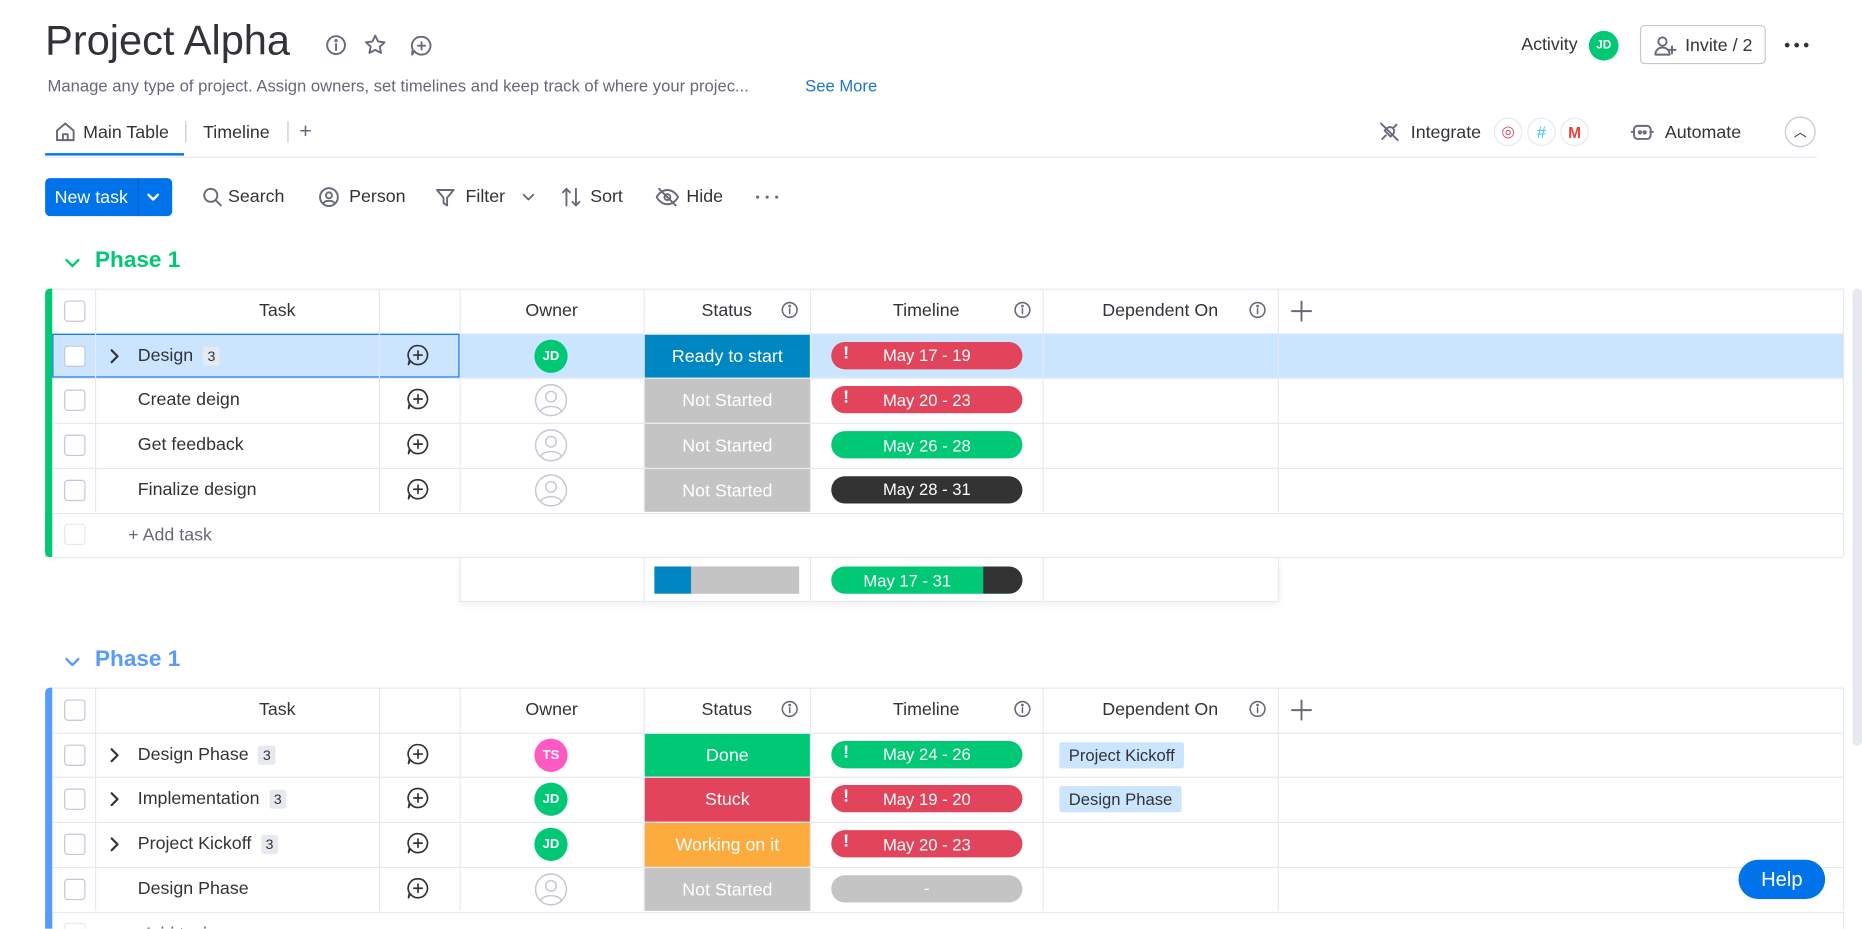  Describe the element at coordinates (927, 580) in the screenshot. I see `timeline-summary: May 17 - 31` at that location.